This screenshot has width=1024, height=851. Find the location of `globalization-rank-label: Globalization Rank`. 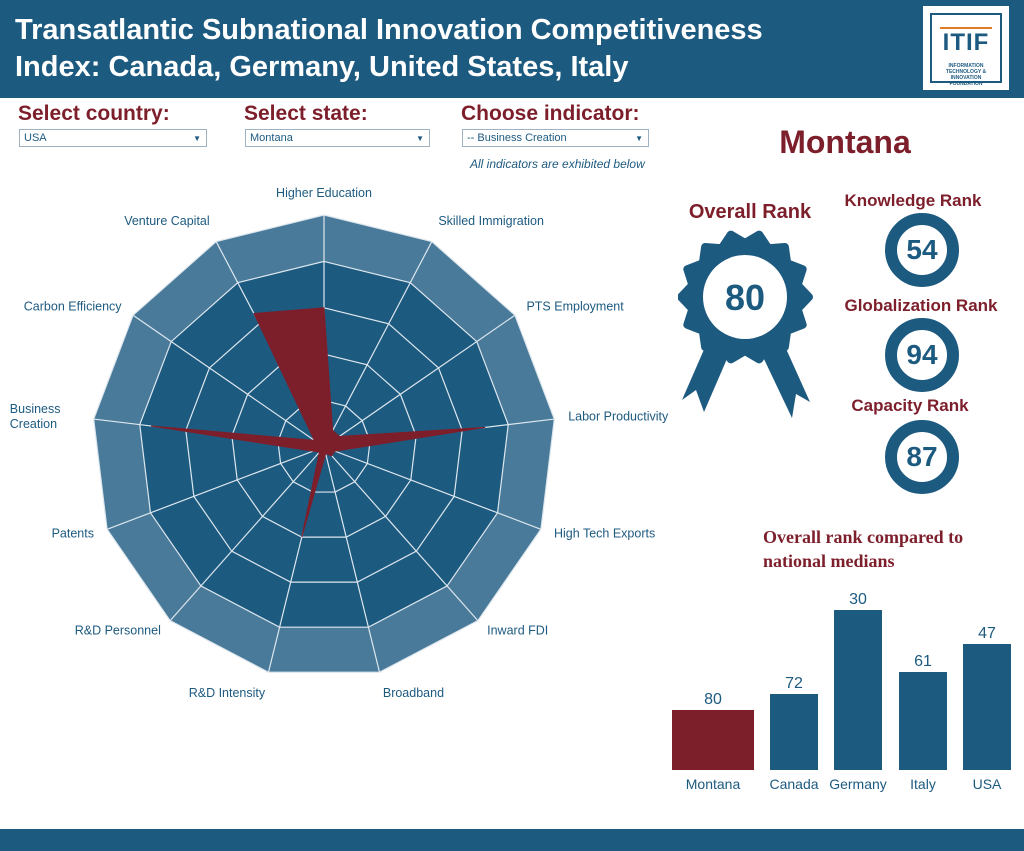

globalization-rank-label: Globalization Rank is located at coordinates (921, 305).